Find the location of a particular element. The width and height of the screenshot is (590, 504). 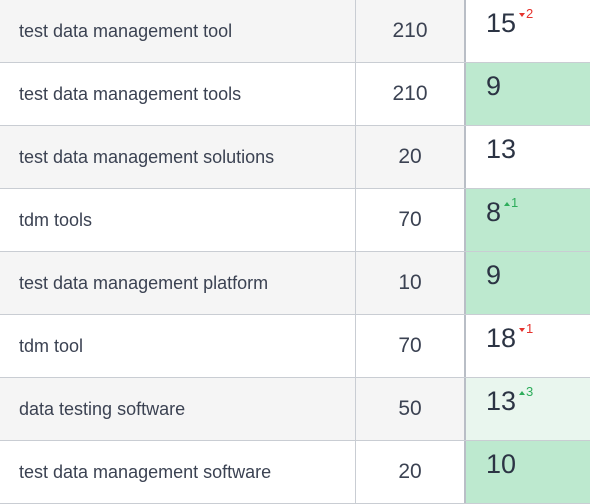

position-change: 2 is located at coordinates (526, 13).